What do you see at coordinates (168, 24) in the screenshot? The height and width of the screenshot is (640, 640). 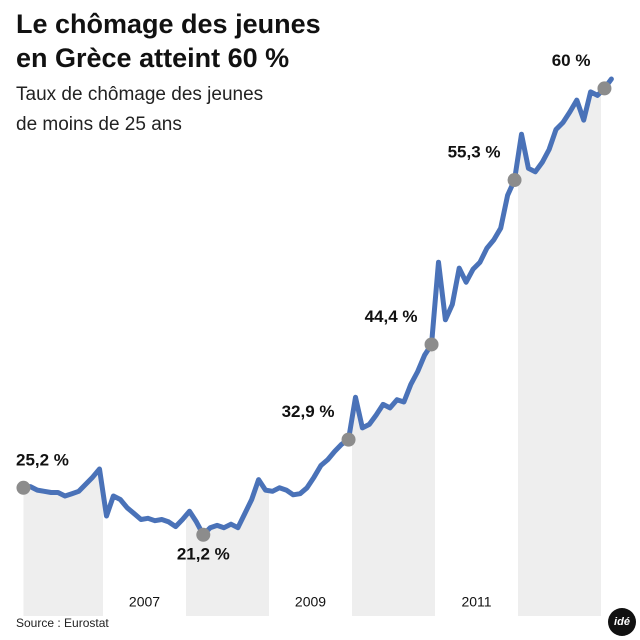 I see `chart-title: Le chômage des jeunes` at bounding box center [168, 24].